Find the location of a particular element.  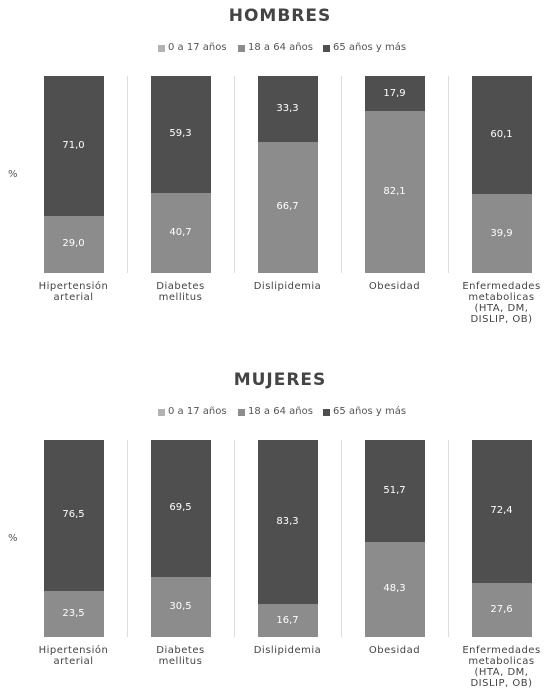

data-label: 16,7 is located at coordinates (287, 620).